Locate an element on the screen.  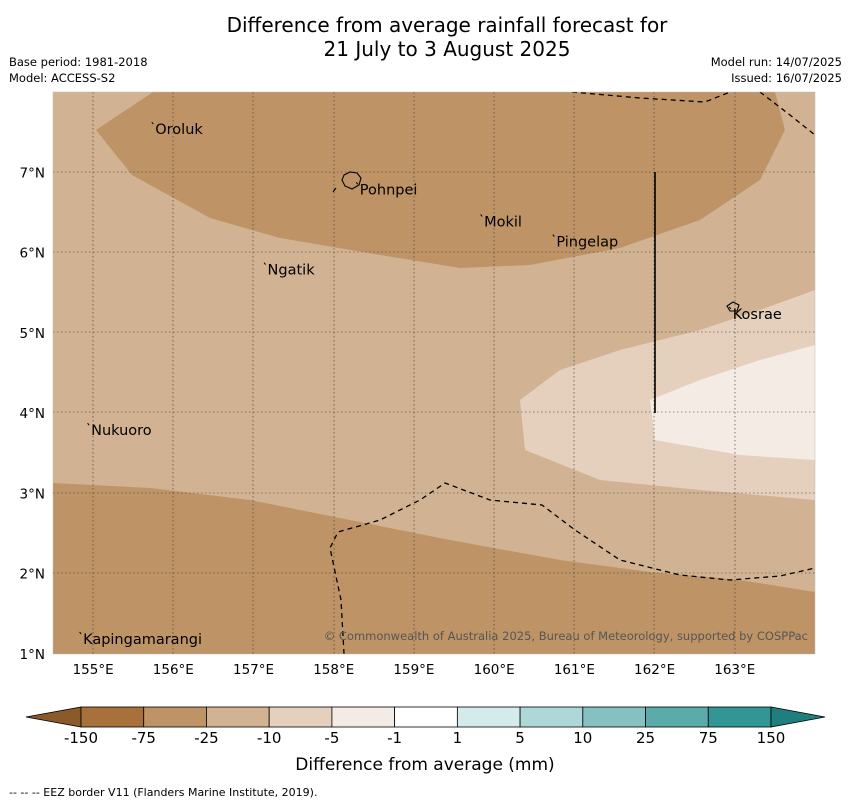
place-label-pingelap: Pingelap is located at coordinates (587, 243).